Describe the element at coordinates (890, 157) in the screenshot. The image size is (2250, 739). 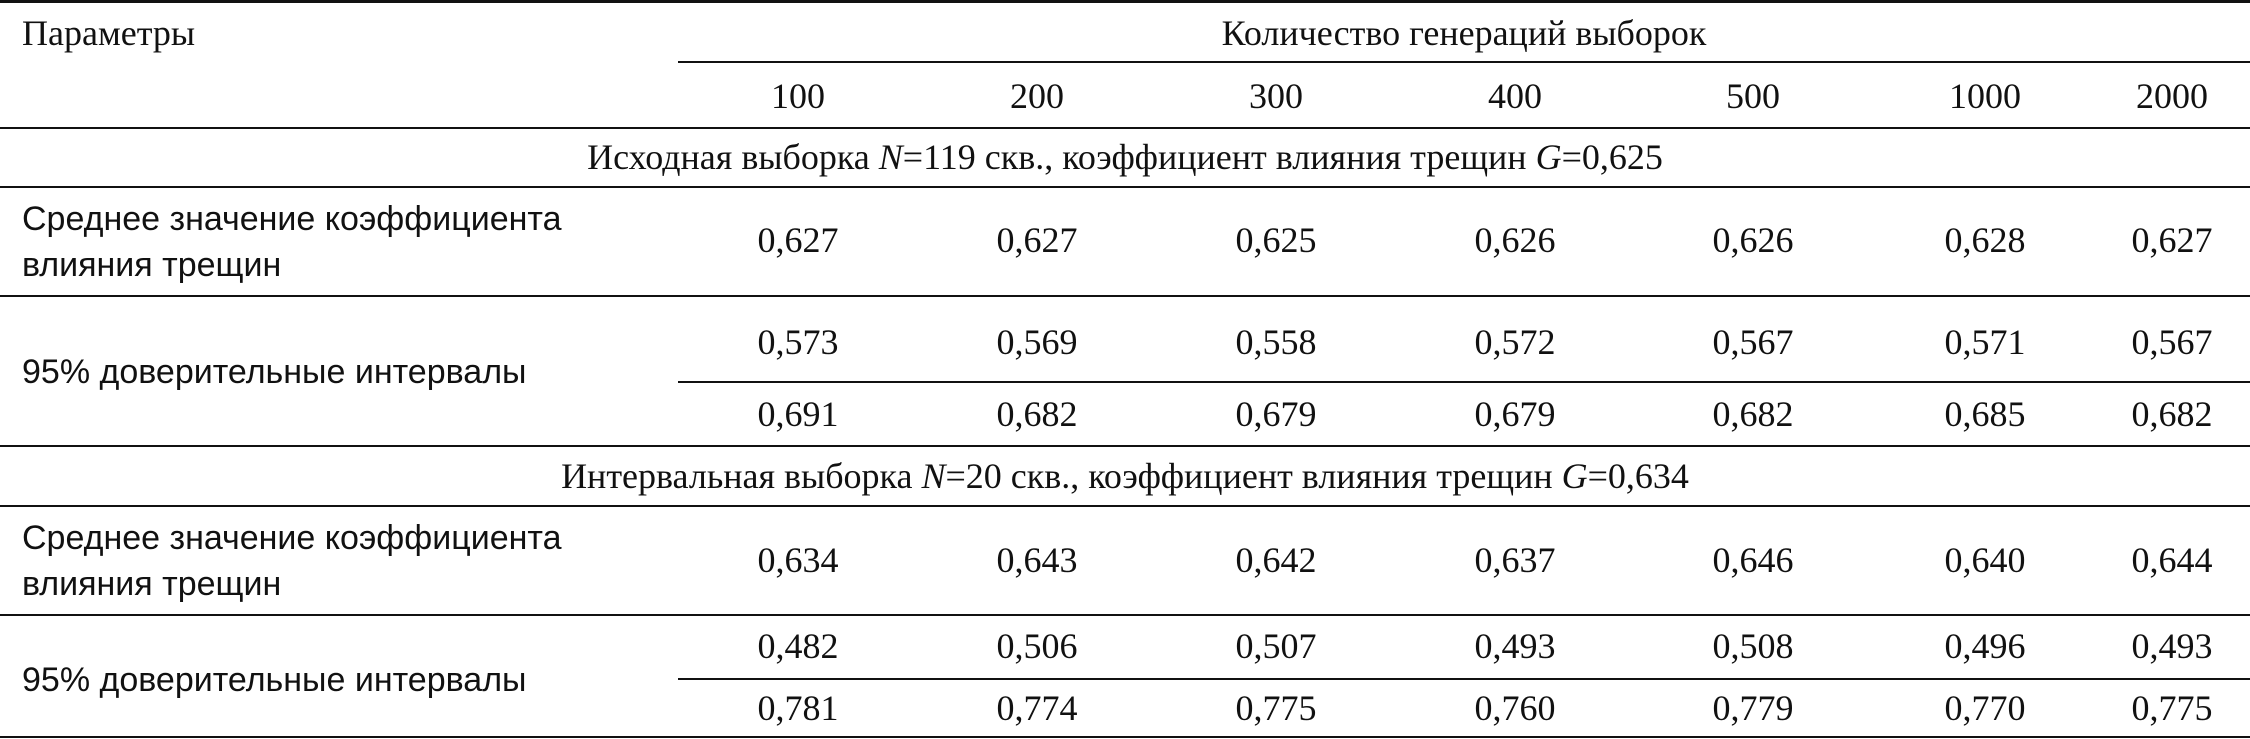
I see `section1-n-variable: N` at that location.